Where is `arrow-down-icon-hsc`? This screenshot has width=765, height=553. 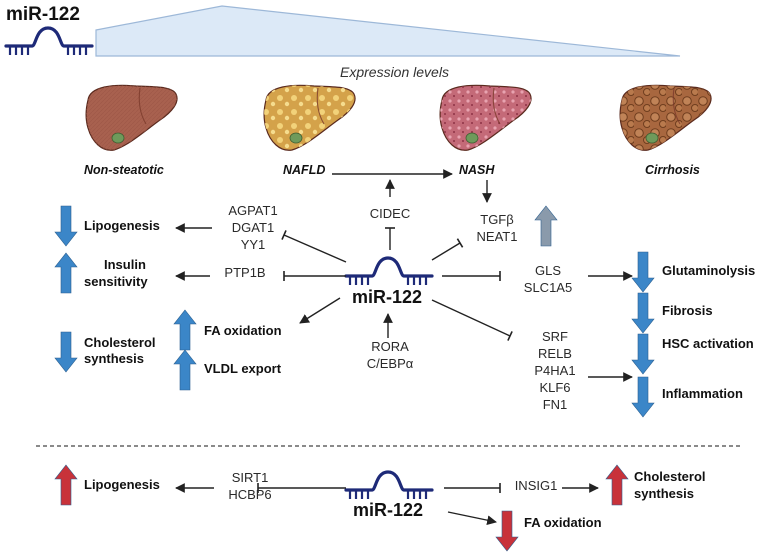
arrow-down-icon-hsc is located at coordinates (643, 354).